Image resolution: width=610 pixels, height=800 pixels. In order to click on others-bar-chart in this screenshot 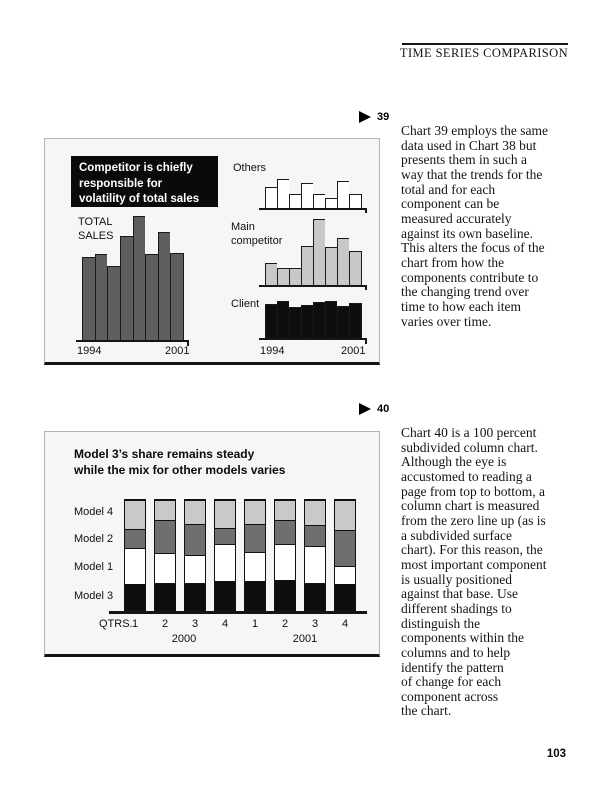, I will do `click(313, 193)`.